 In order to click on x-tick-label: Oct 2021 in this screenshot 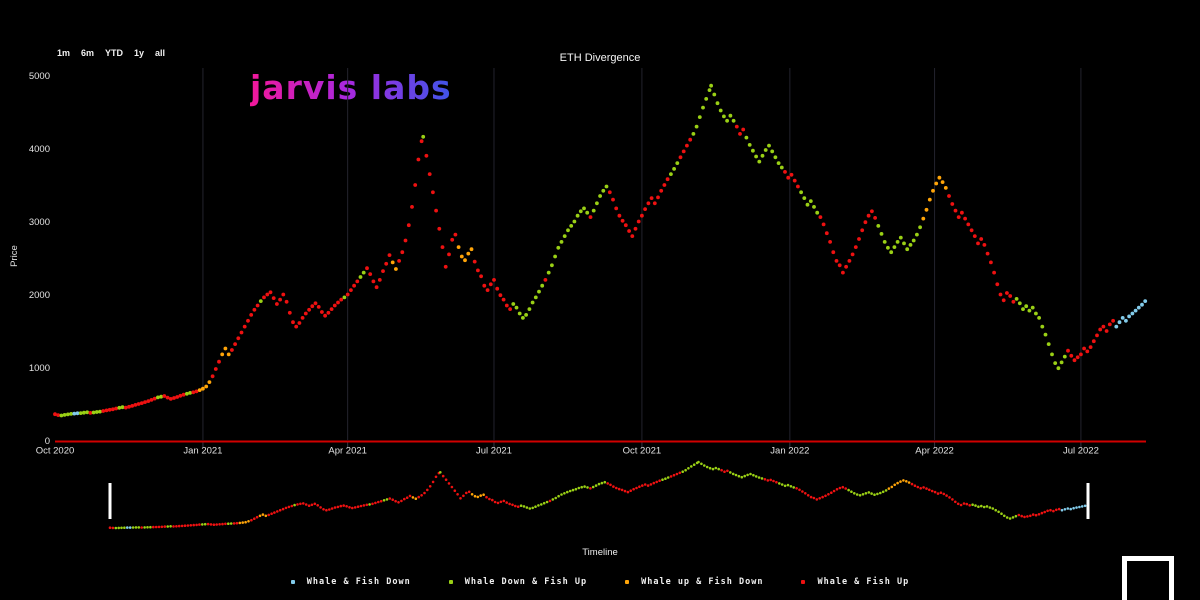, I will do `click(642, 451)`.